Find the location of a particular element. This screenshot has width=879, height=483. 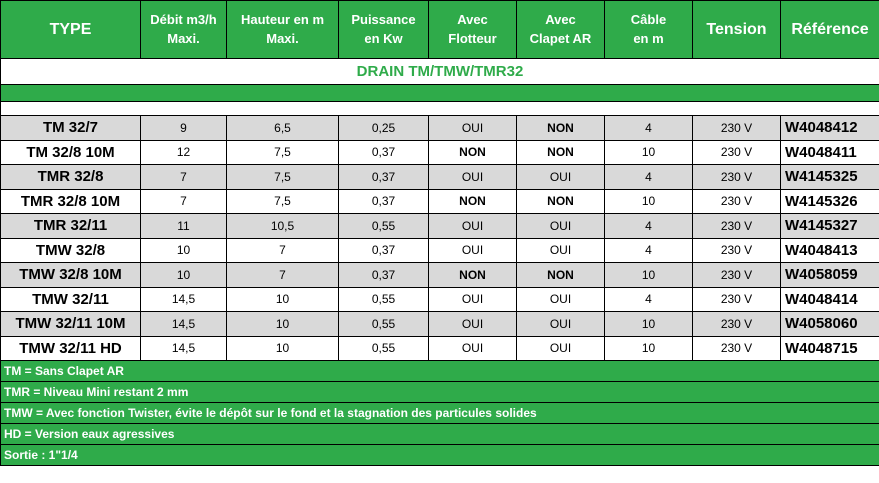

table-row: TMW 32/8 10M 10 7 0,37 NON NON 10 230 V W4058059 is located at coordinates (439, 275).